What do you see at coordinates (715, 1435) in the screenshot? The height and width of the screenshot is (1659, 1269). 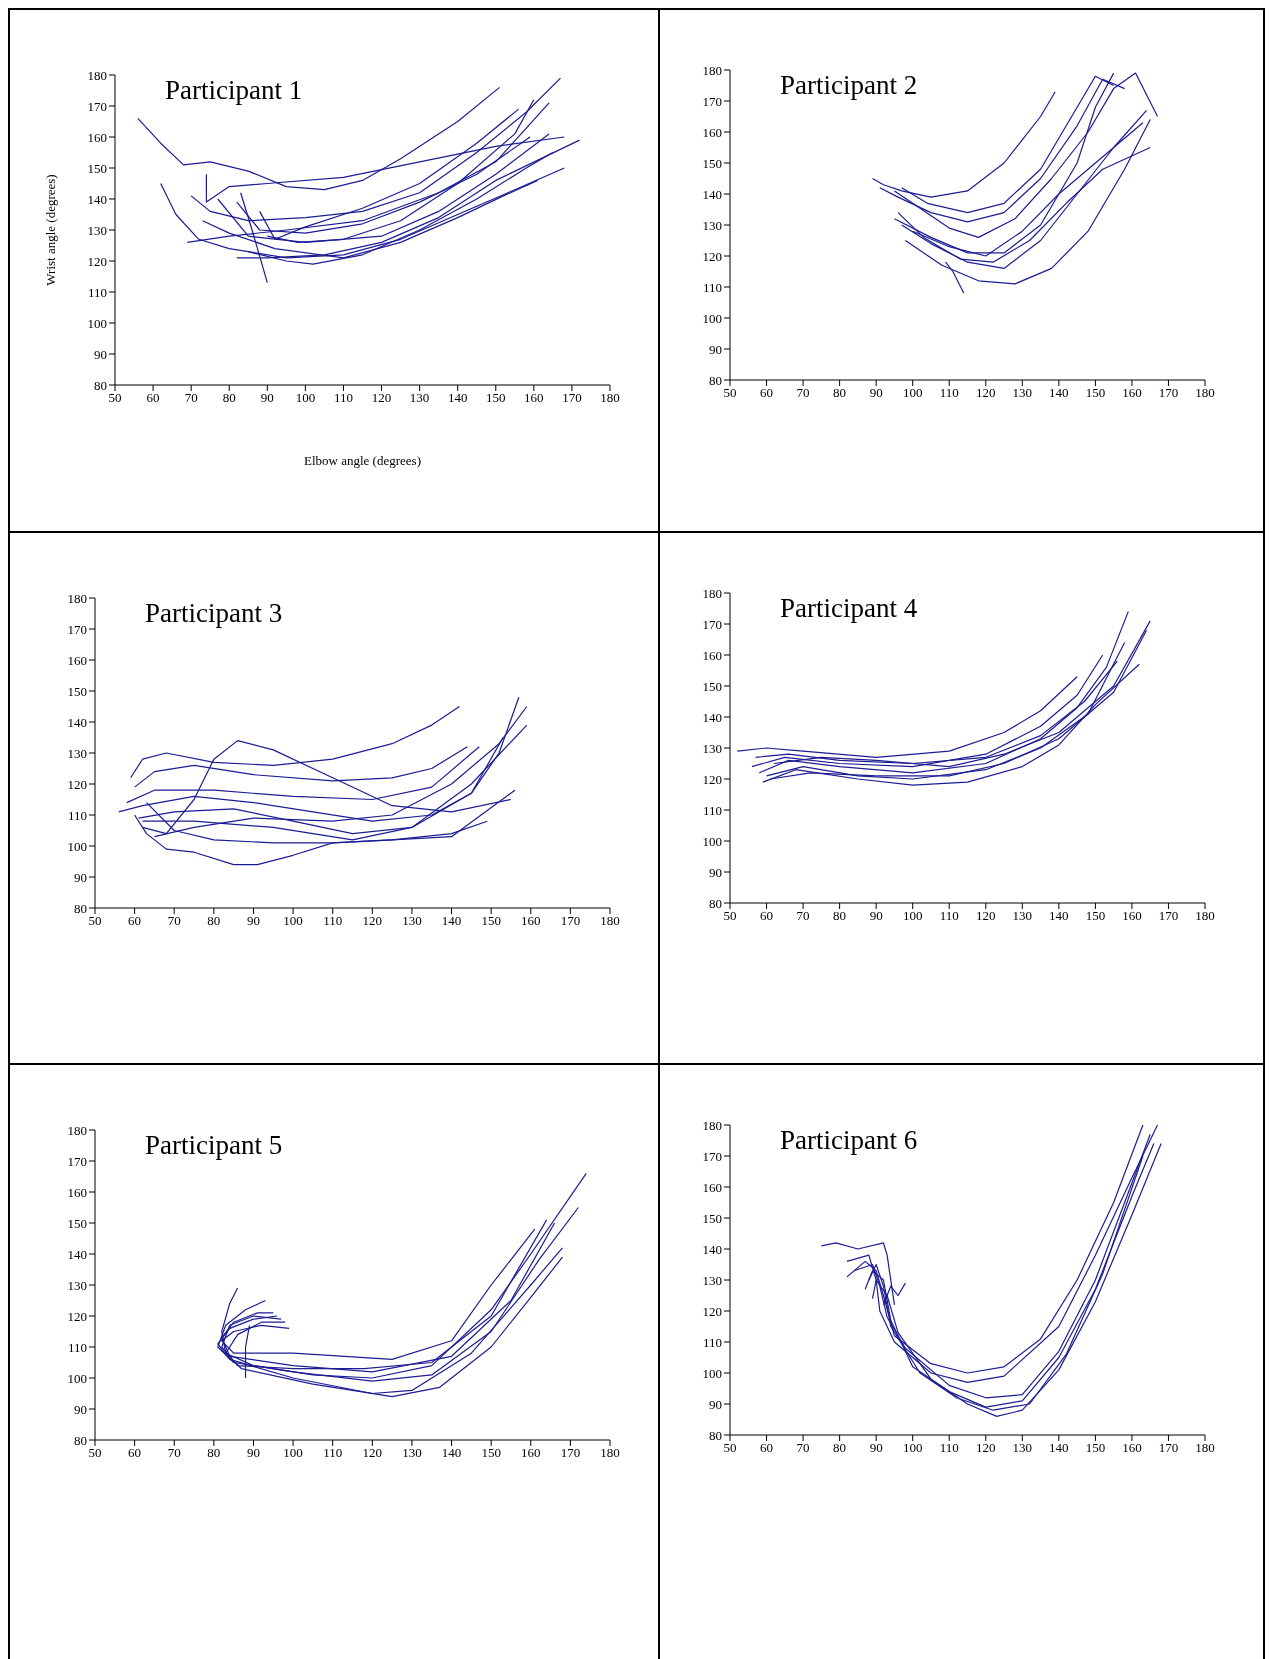 I see `y-tick-label: 80` at bounding box center [715, 1435].